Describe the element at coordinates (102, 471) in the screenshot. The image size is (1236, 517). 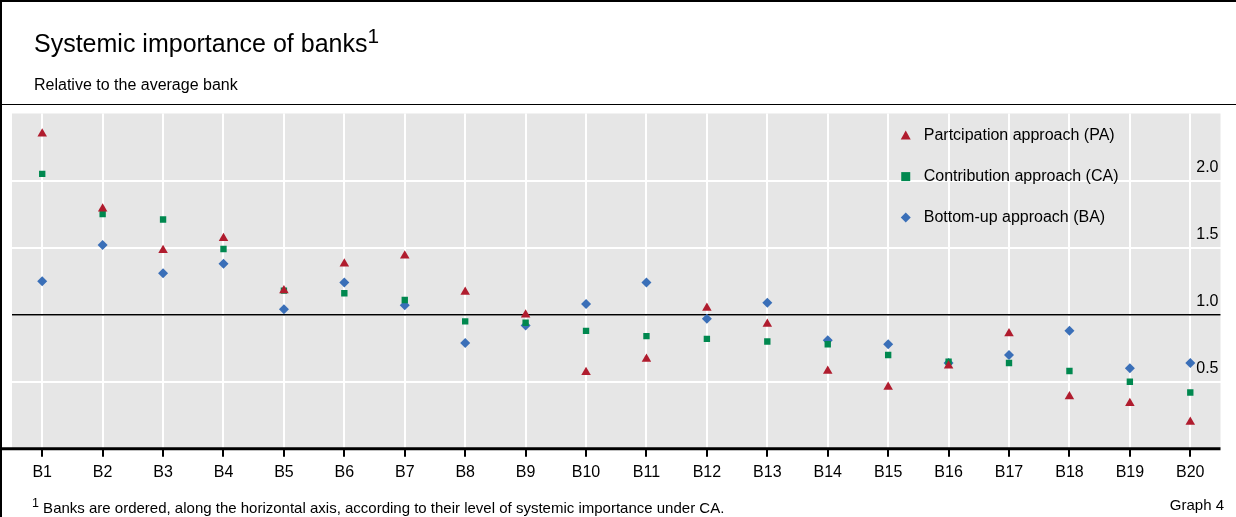
I see `x-tick-label: B2` at that location.